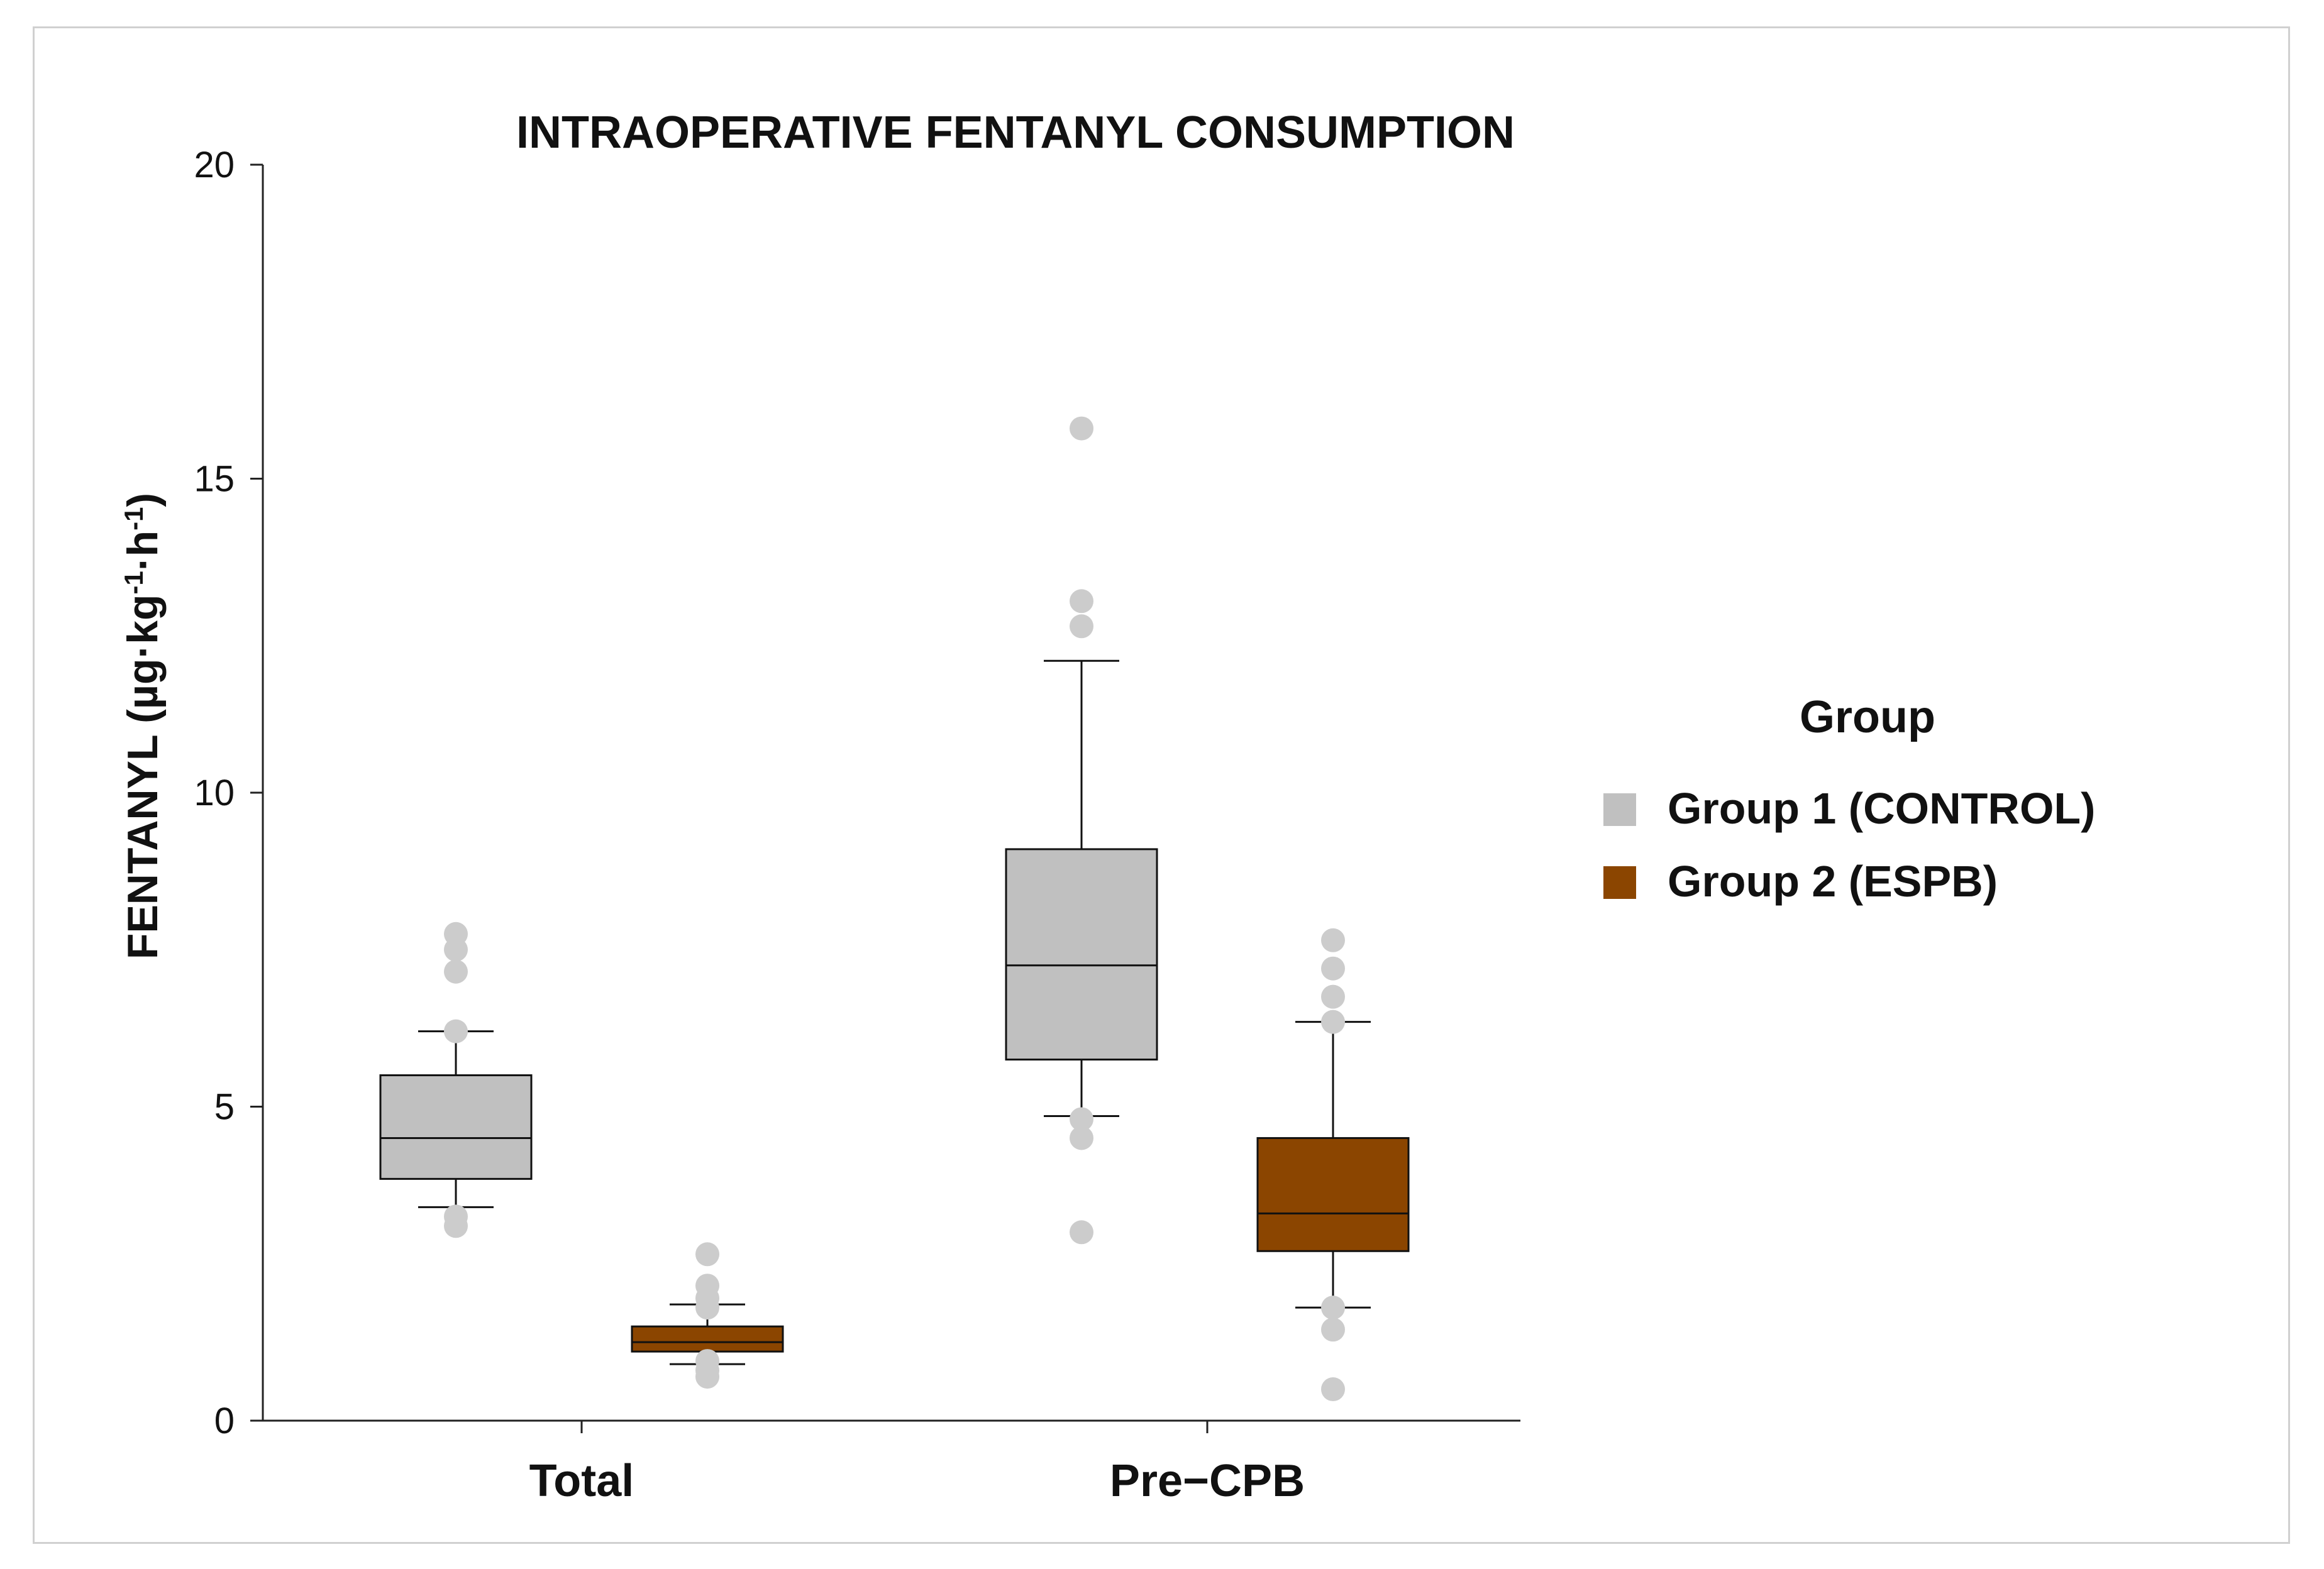  What do you see at coordinates (1207, 1481) in the screenshot?
I see `x-tick-label: Pre−CPB` at bounding box center [1207, 1481].